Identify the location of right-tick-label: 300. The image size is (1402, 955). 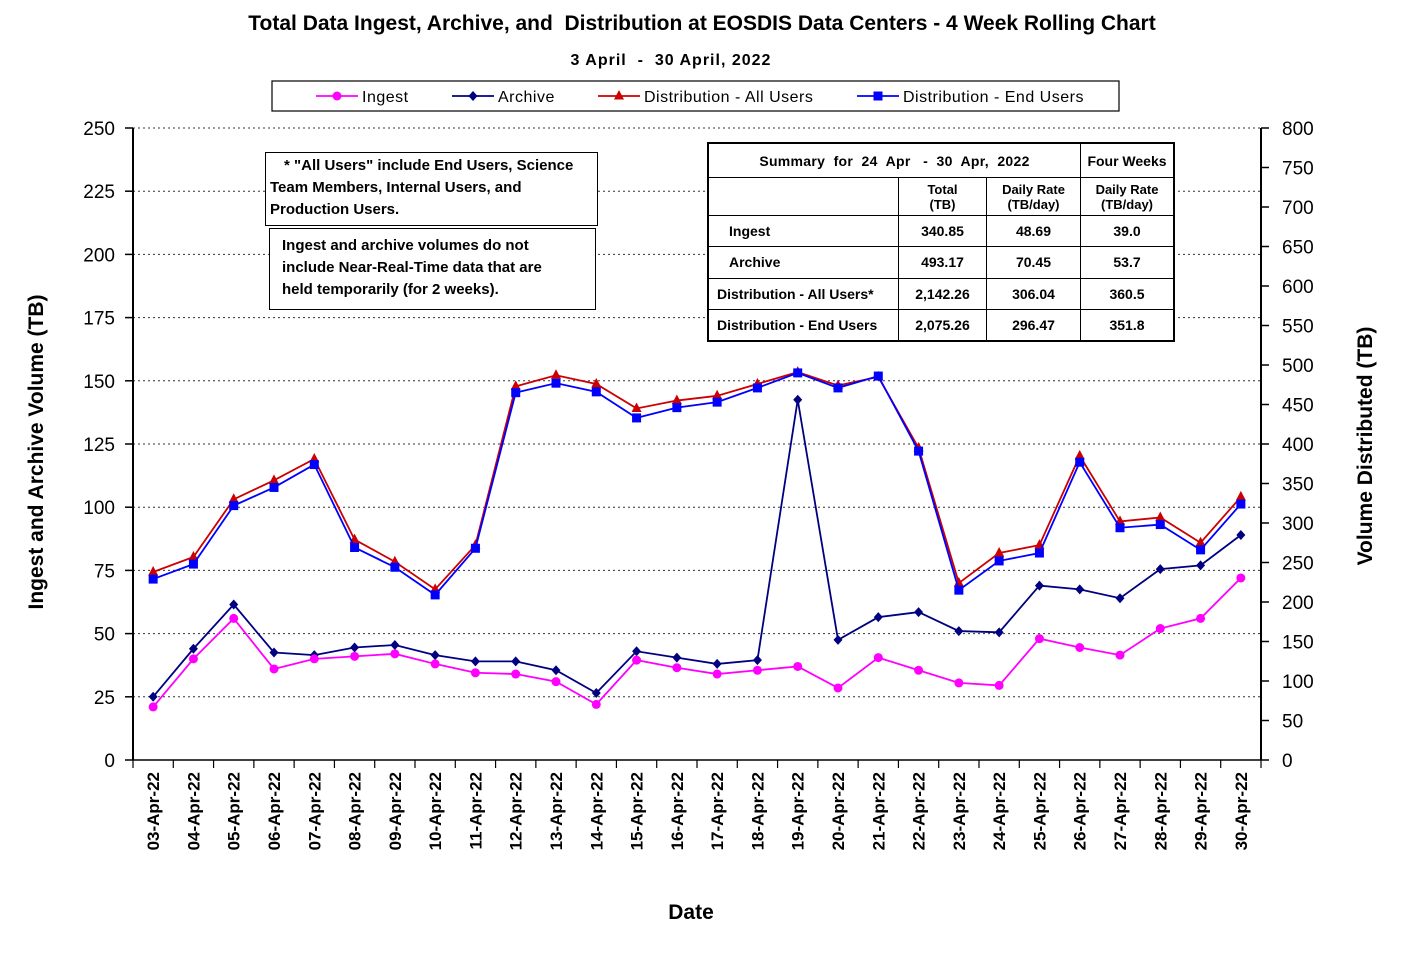
(1298, 524).